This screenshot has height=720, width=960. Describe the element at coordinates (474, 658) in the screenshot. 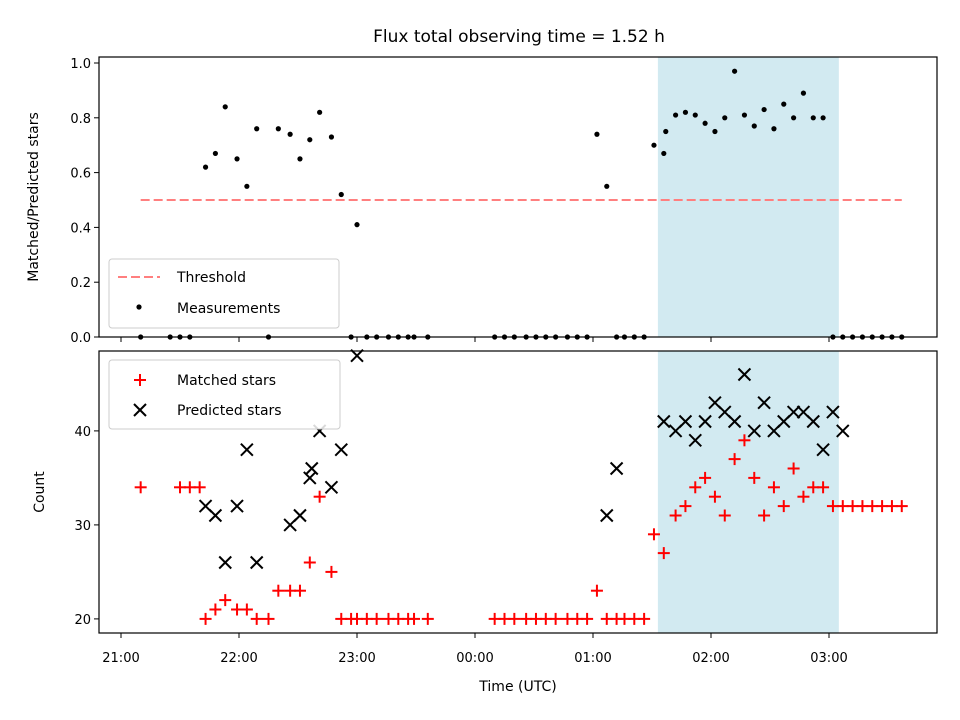

I see `x-tick-label: 00:00` at that location.